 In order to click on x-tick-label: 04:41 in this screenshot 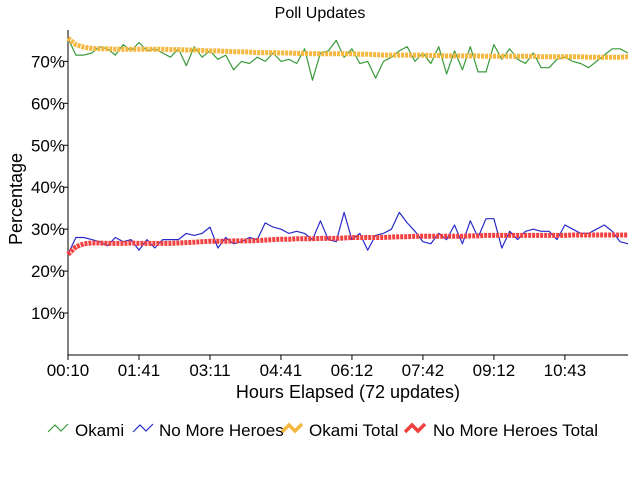, I will do `click(281, 370)`.